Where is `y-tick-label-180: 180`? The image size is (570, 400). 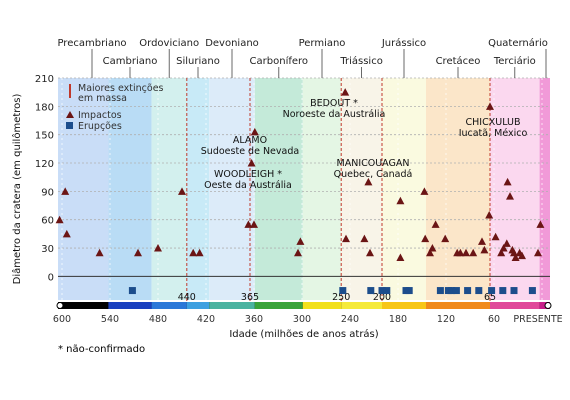
y-tick-label-180: 180 is located at coordinates (44, 107).